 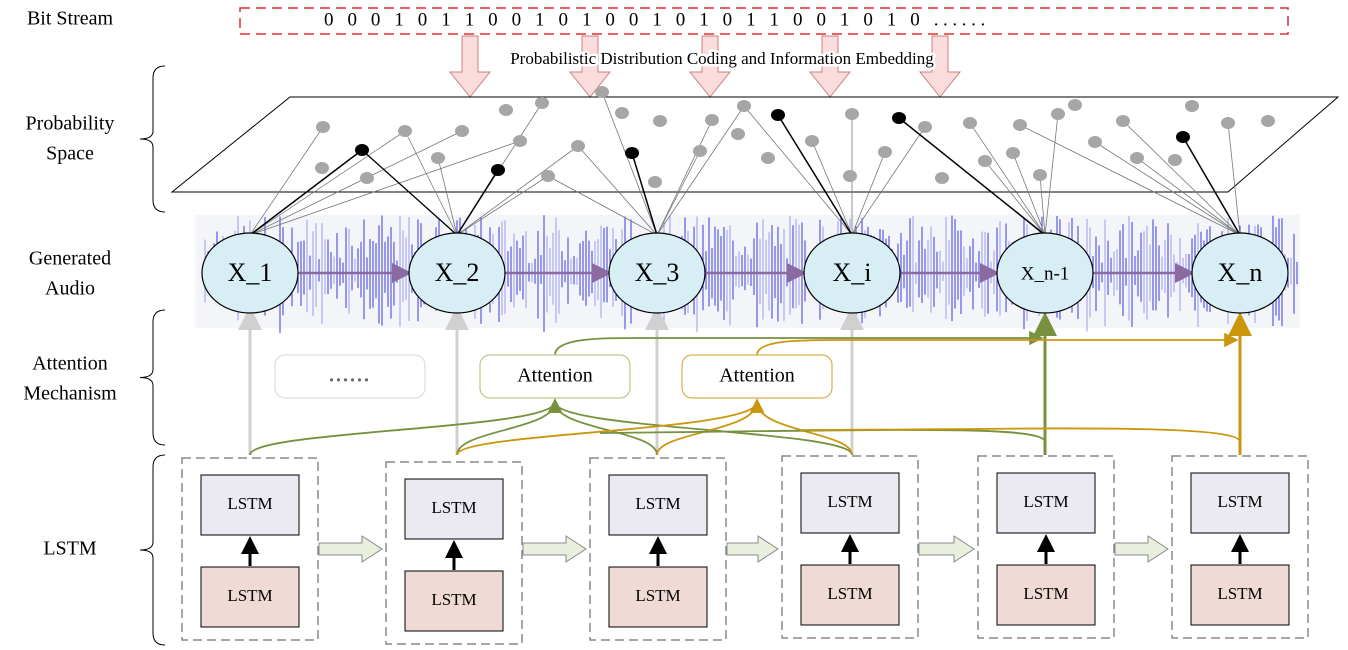 What do you see at coordinates (457, 272) in the screenshot?
I see `node-label: X_2` at bounding box center [457, 272].